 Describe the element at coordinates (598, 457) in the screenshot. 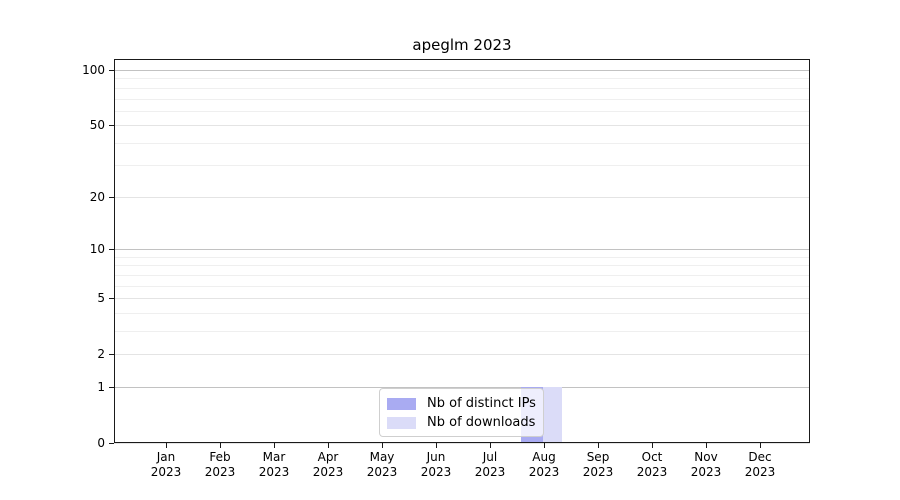

I see `x-tick-label-line: Sep` at that location.